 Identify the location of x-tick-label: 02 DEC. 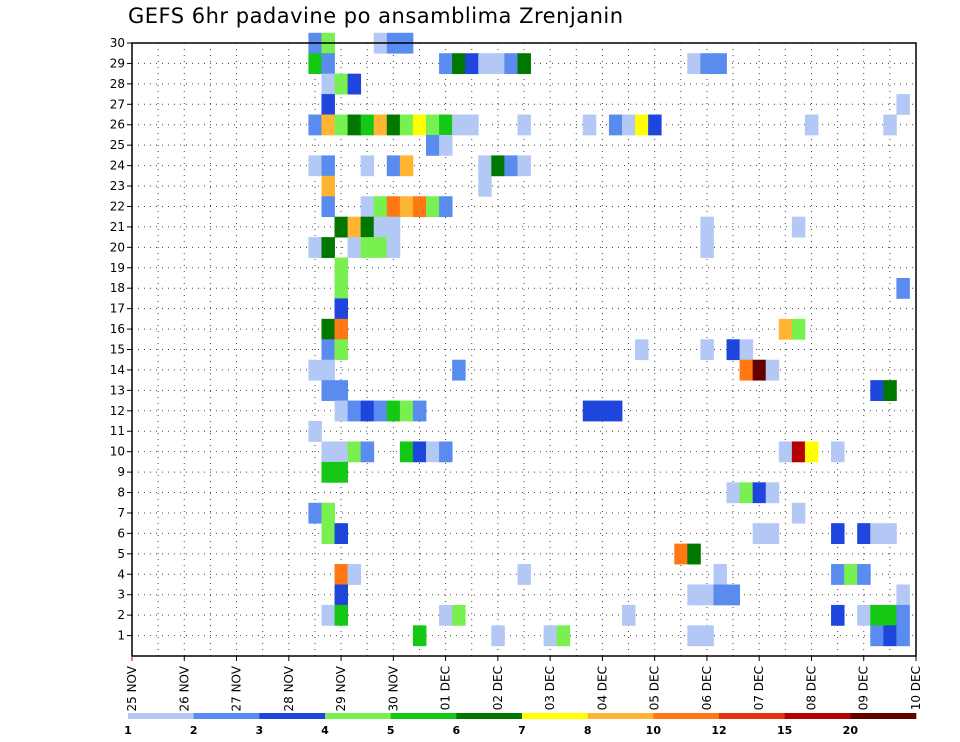
(498, 688).